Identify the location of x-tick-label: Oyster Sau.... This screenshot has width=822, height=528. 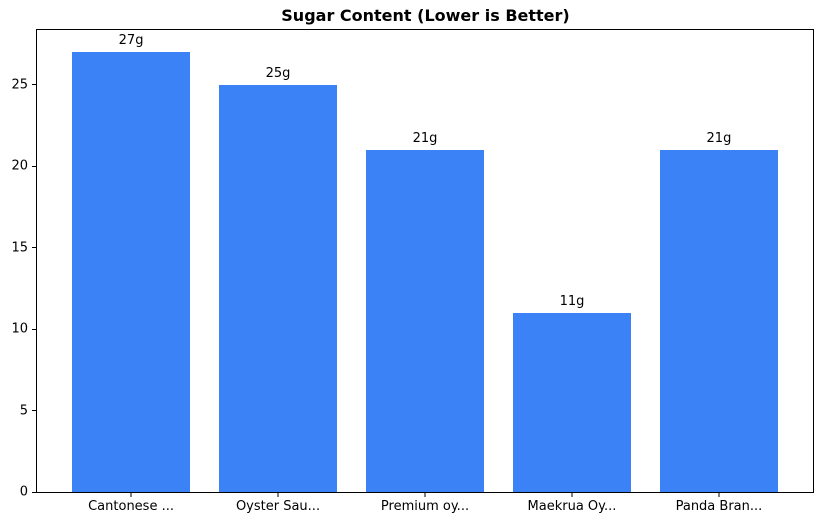
(278, 506).